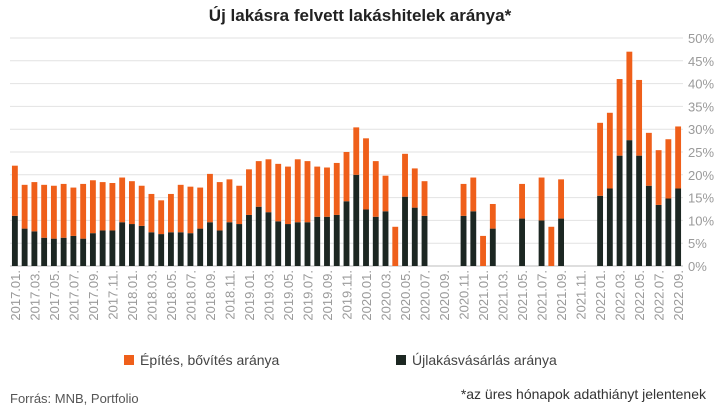 The height and width of the screenshot is (412, 720). I want to click on y-tick-label: 45%, so click(701, 61).